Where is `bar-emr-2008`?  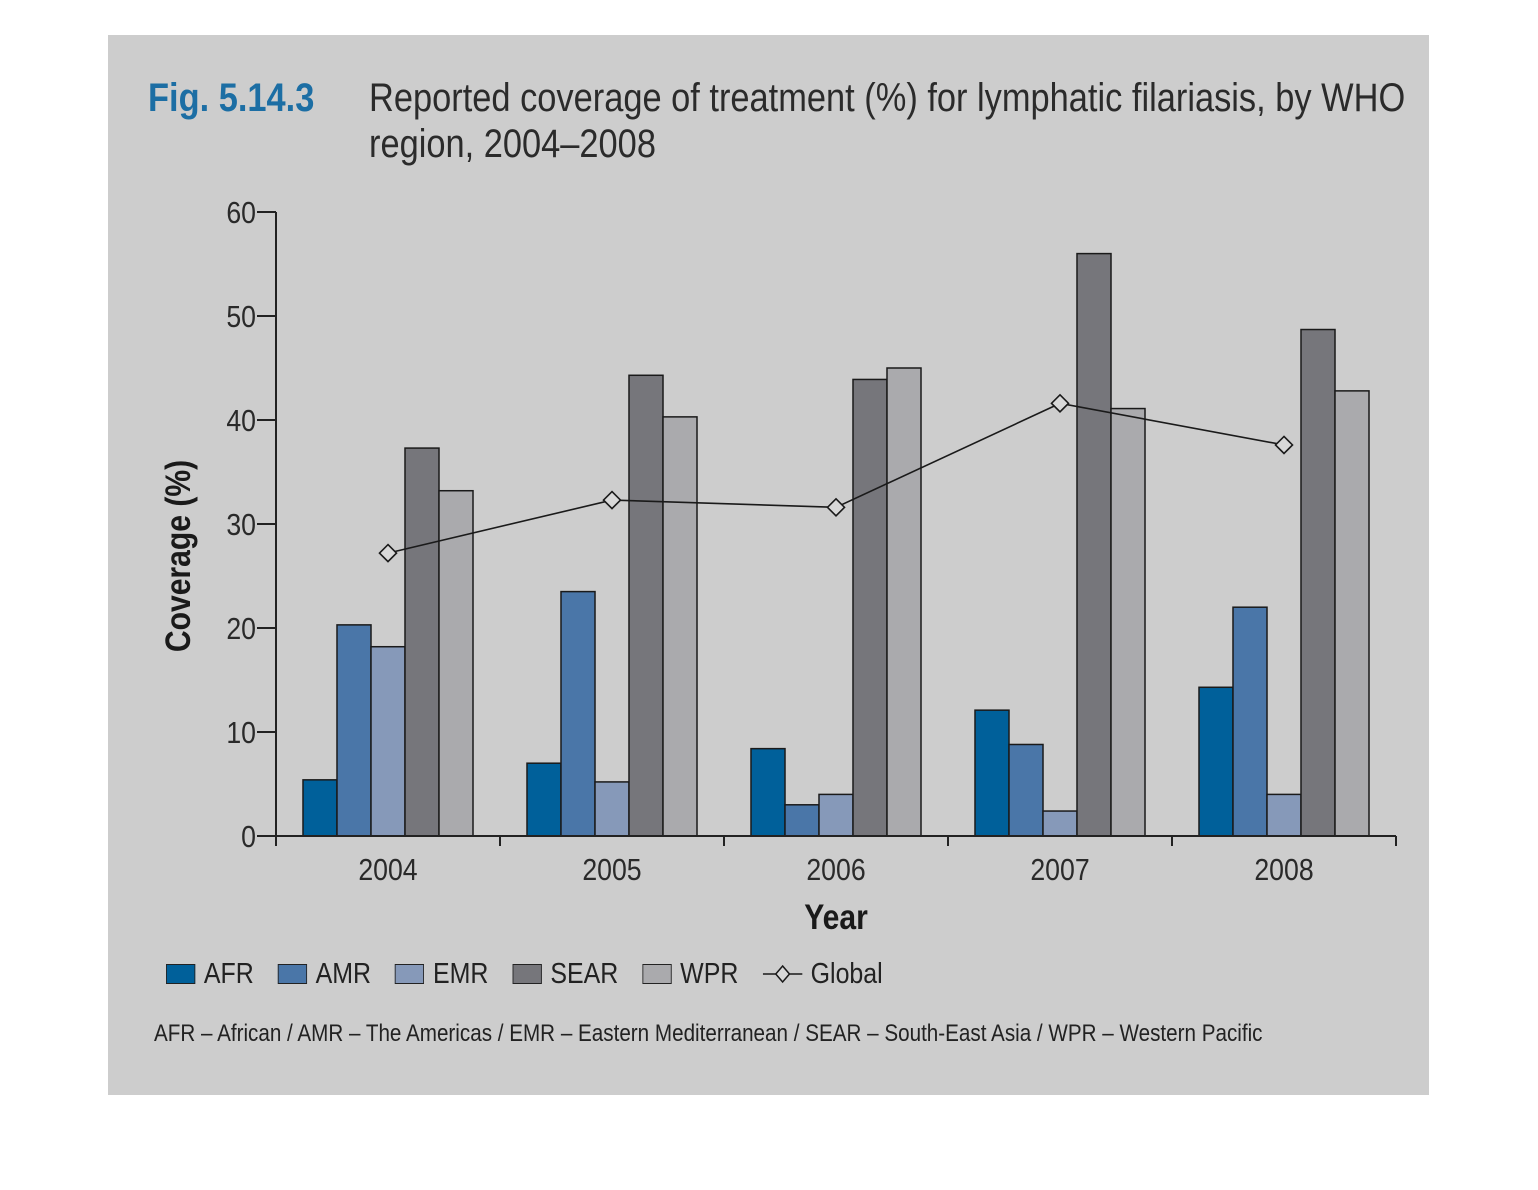 bar-emr-2008 is located at coordinates (1284, 815).